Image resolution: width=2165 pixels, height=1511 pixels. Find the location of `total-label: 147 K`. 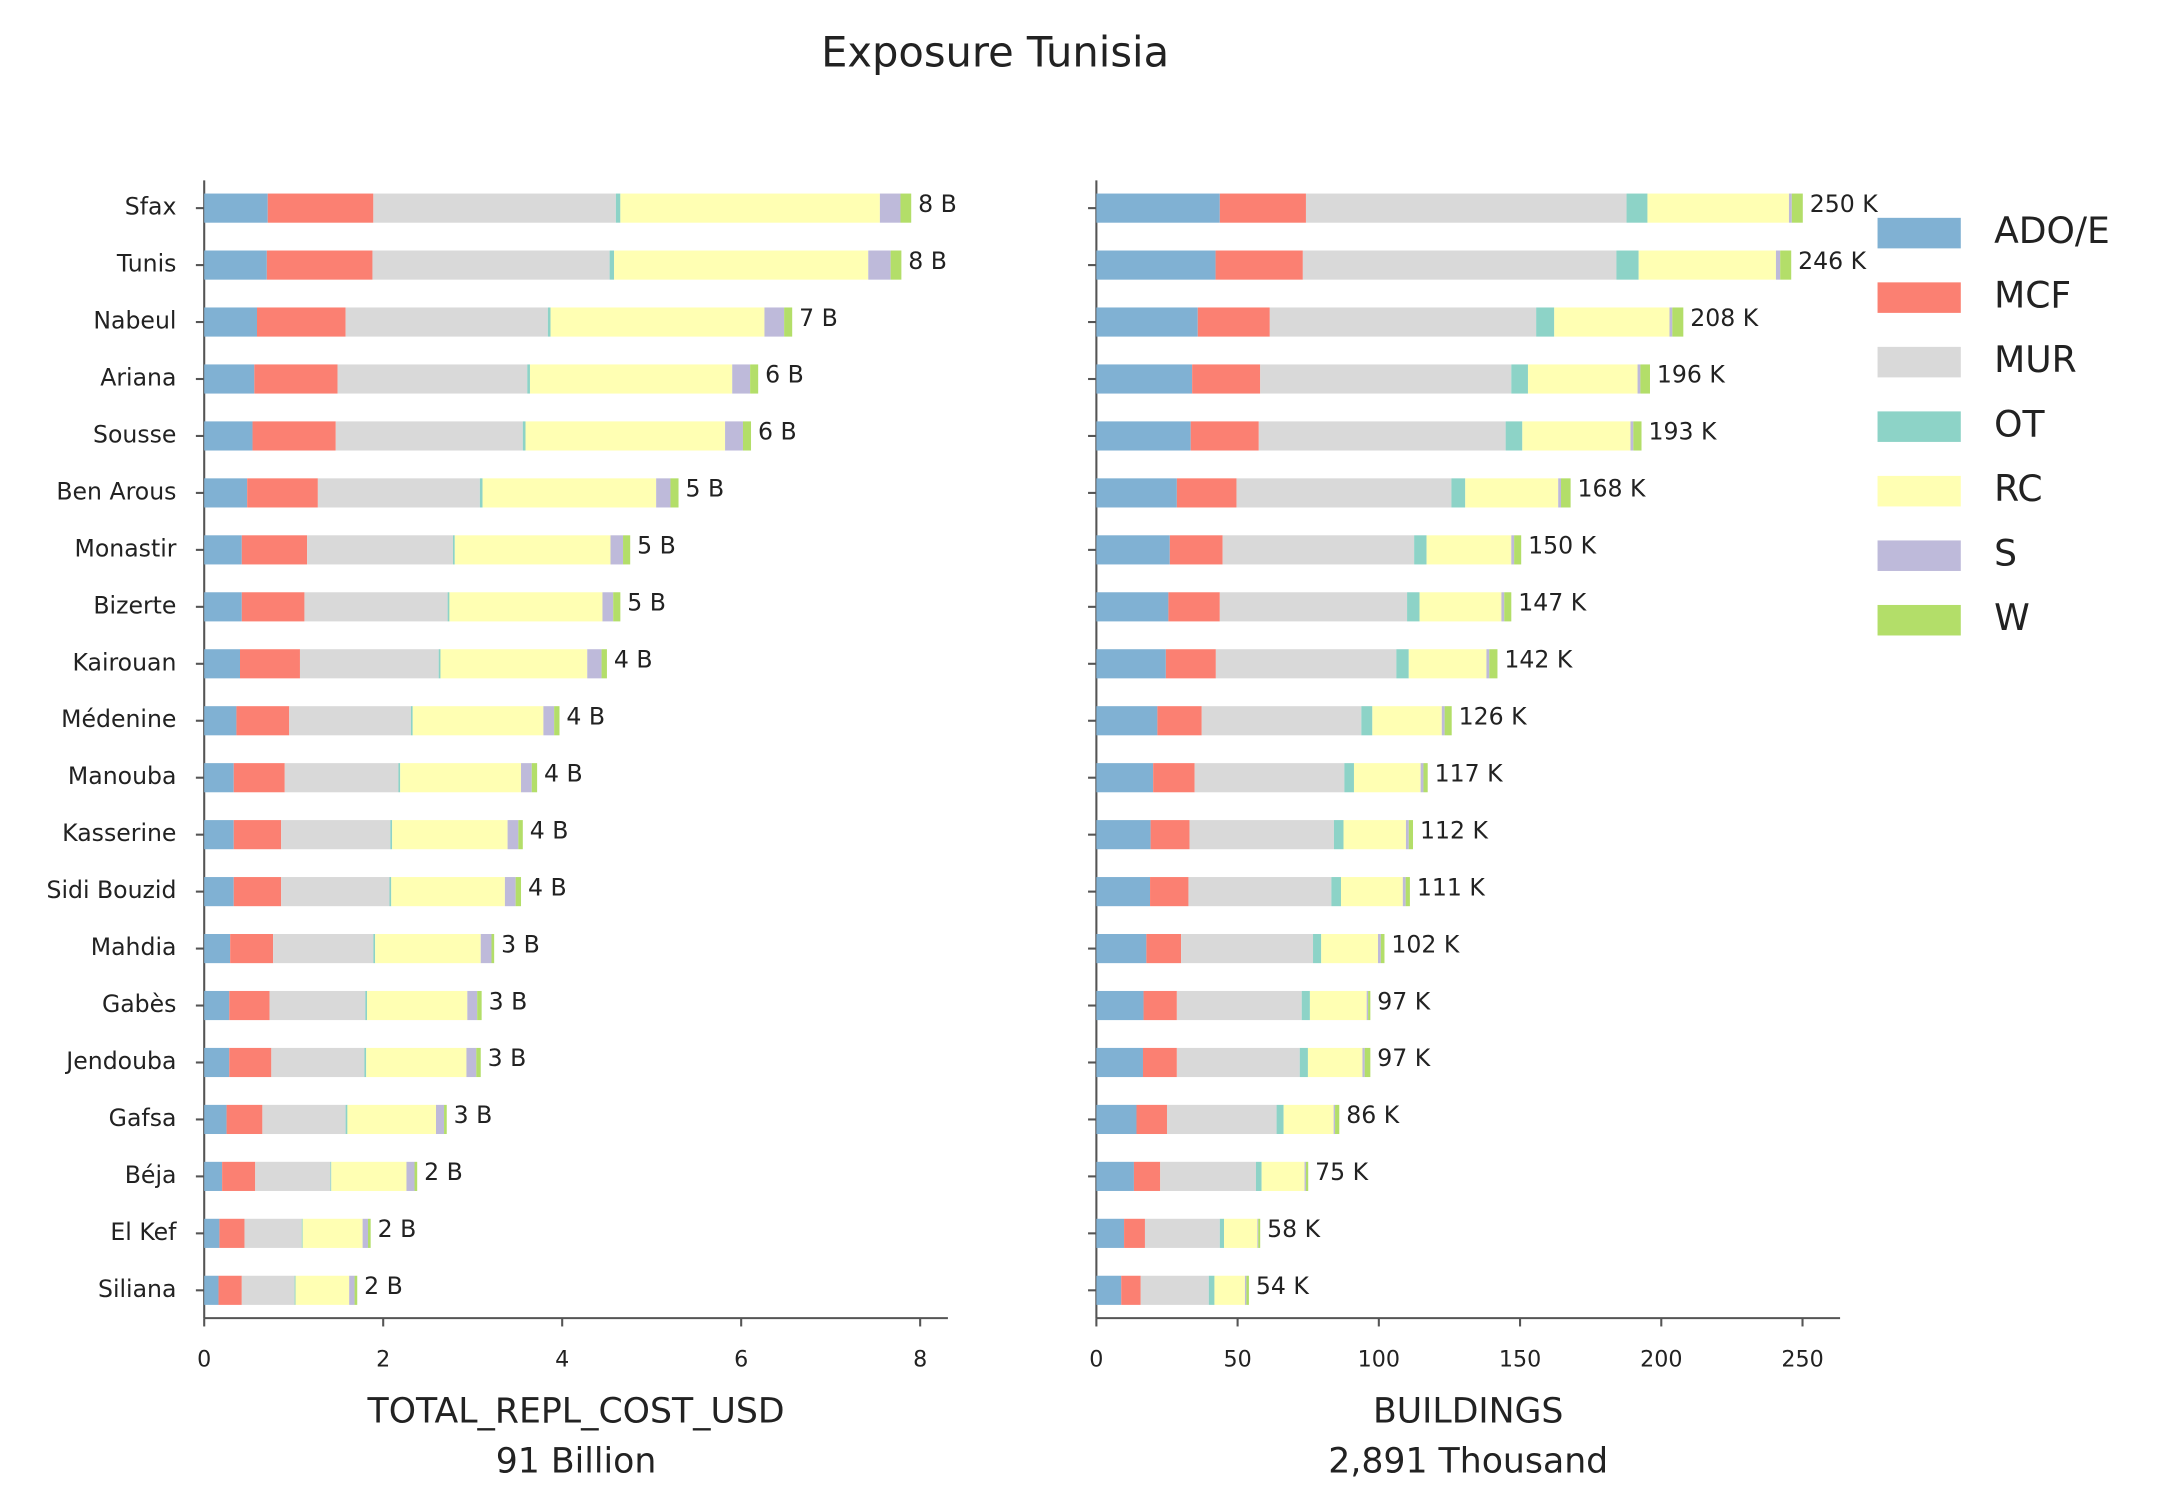

total-label: 147 K is located at coordinates (1552, 603).